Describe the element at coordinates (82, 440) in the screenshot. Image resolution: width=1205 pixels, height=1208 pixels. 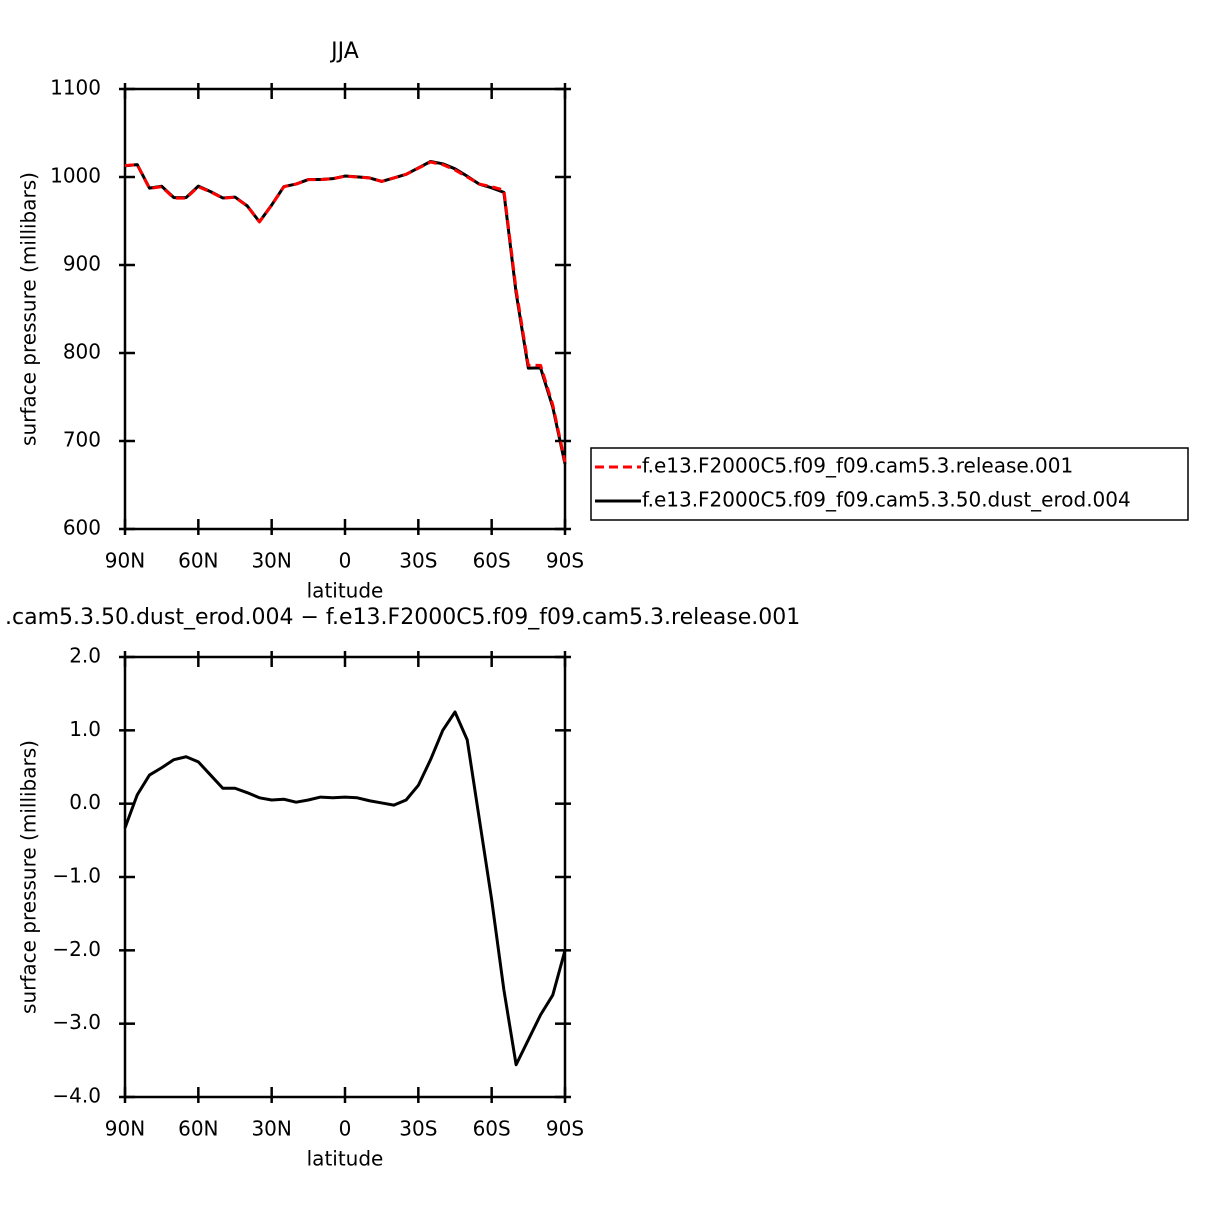
I see `y-tick-label: 700` at that location.